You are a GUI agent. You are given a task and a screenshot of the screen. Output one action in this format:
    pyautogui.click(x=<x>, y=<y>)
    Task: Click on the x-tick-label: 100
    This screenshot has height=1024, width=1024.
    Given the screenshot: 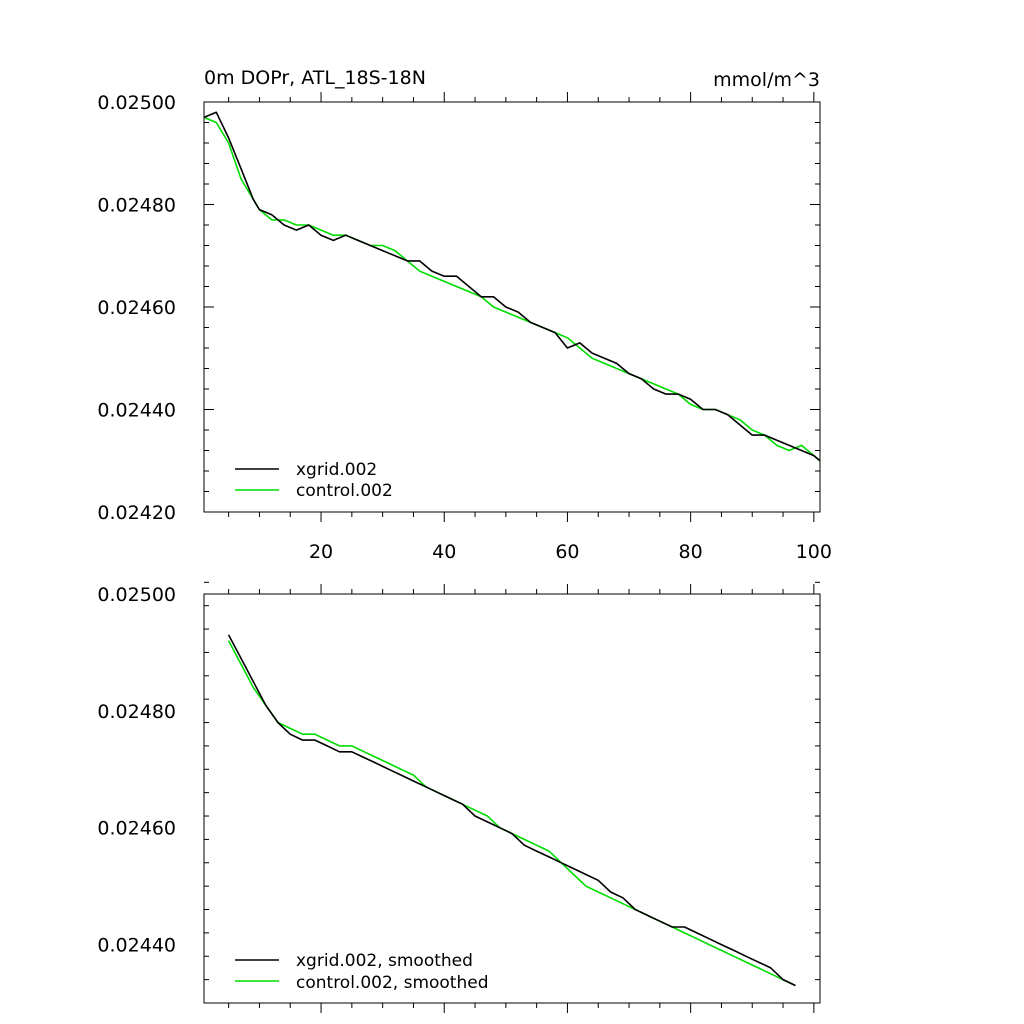 What is the action you would take?
    pyautogui.click(x=814, y=552)
    